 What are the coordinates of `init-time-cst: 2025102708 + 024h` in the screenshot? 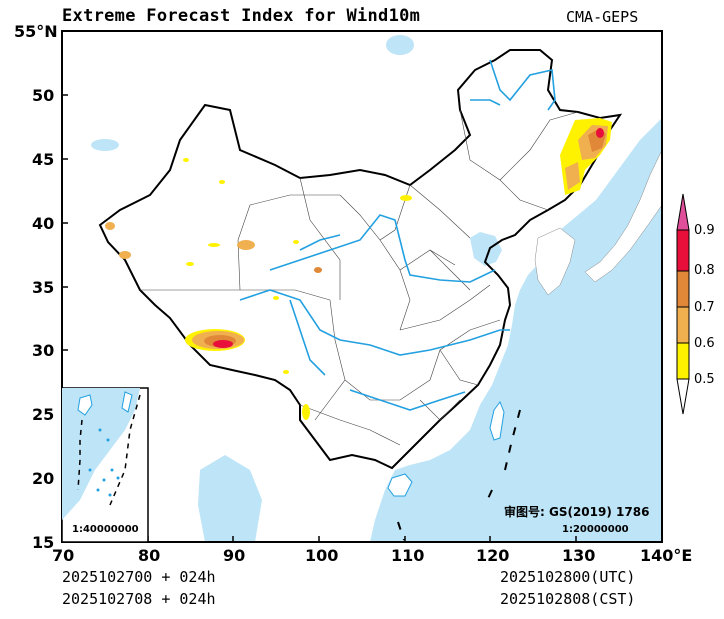 It's located at (139, 599).